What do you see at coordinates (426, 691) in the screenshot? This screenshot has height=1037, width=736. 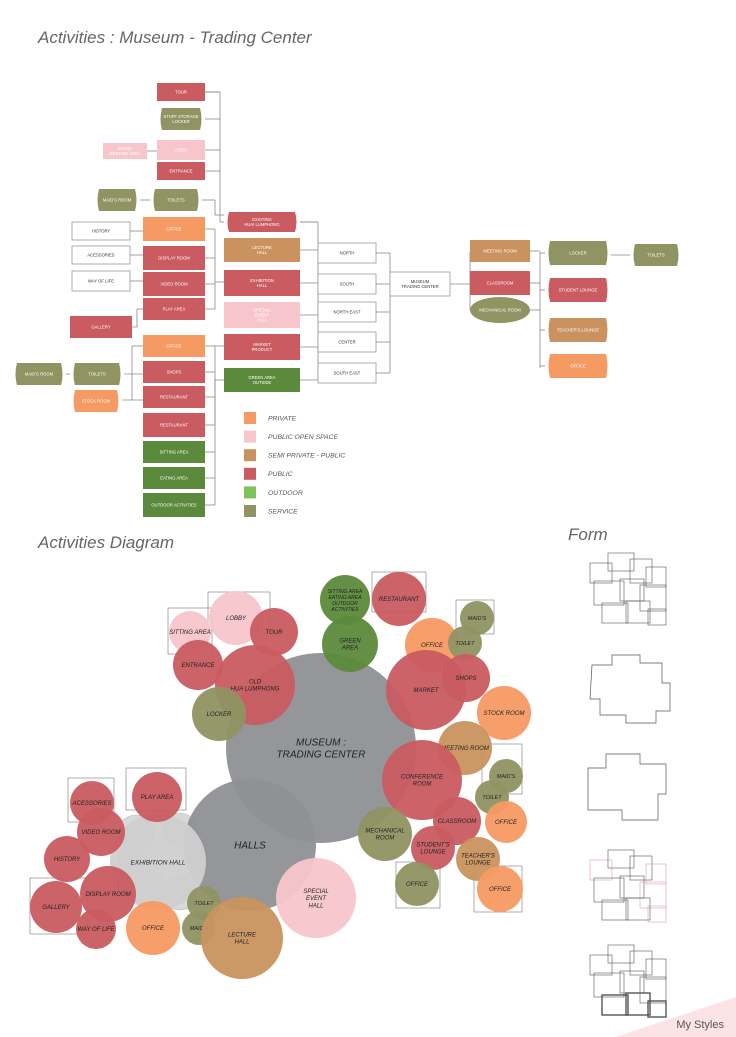 I see `bubble-label: MARKET` at bounding box center [426, 691].